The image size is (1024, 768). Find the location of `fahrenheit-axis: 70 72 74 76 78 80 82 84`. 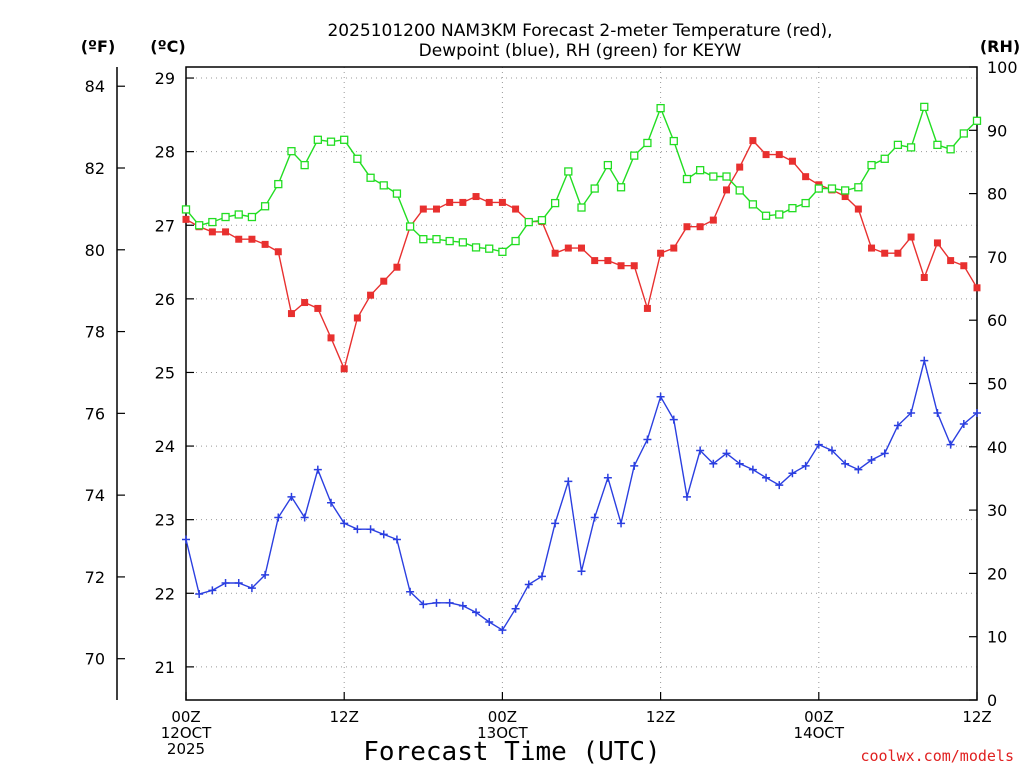

fahrenheit-axis: 70 72 74 76 78 80 82 84 is located at coordinates (105, 373).